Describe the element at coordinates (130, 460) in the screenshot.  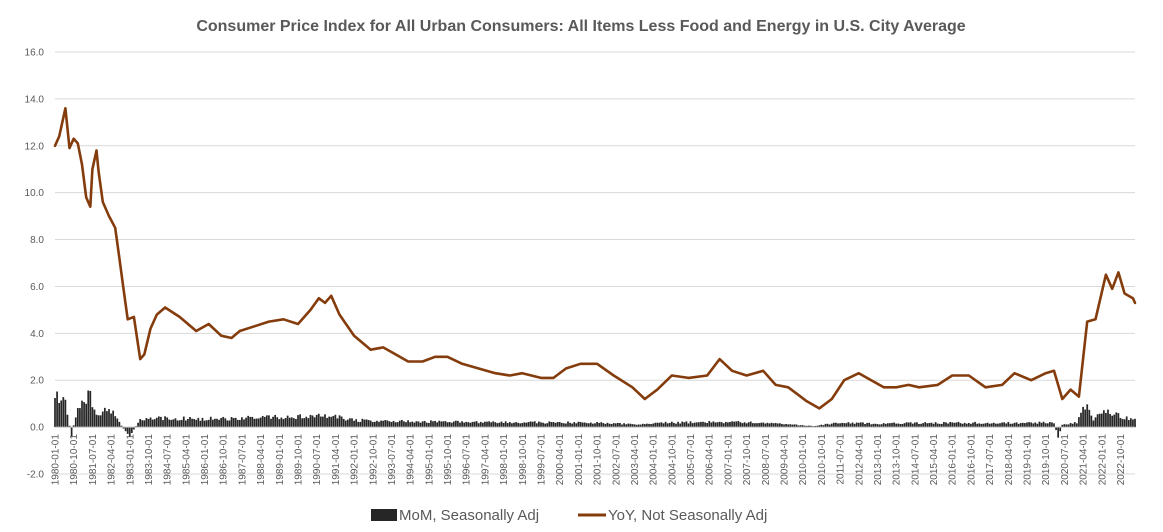
I see `x-tick-label: 1983-01-01` at that location.